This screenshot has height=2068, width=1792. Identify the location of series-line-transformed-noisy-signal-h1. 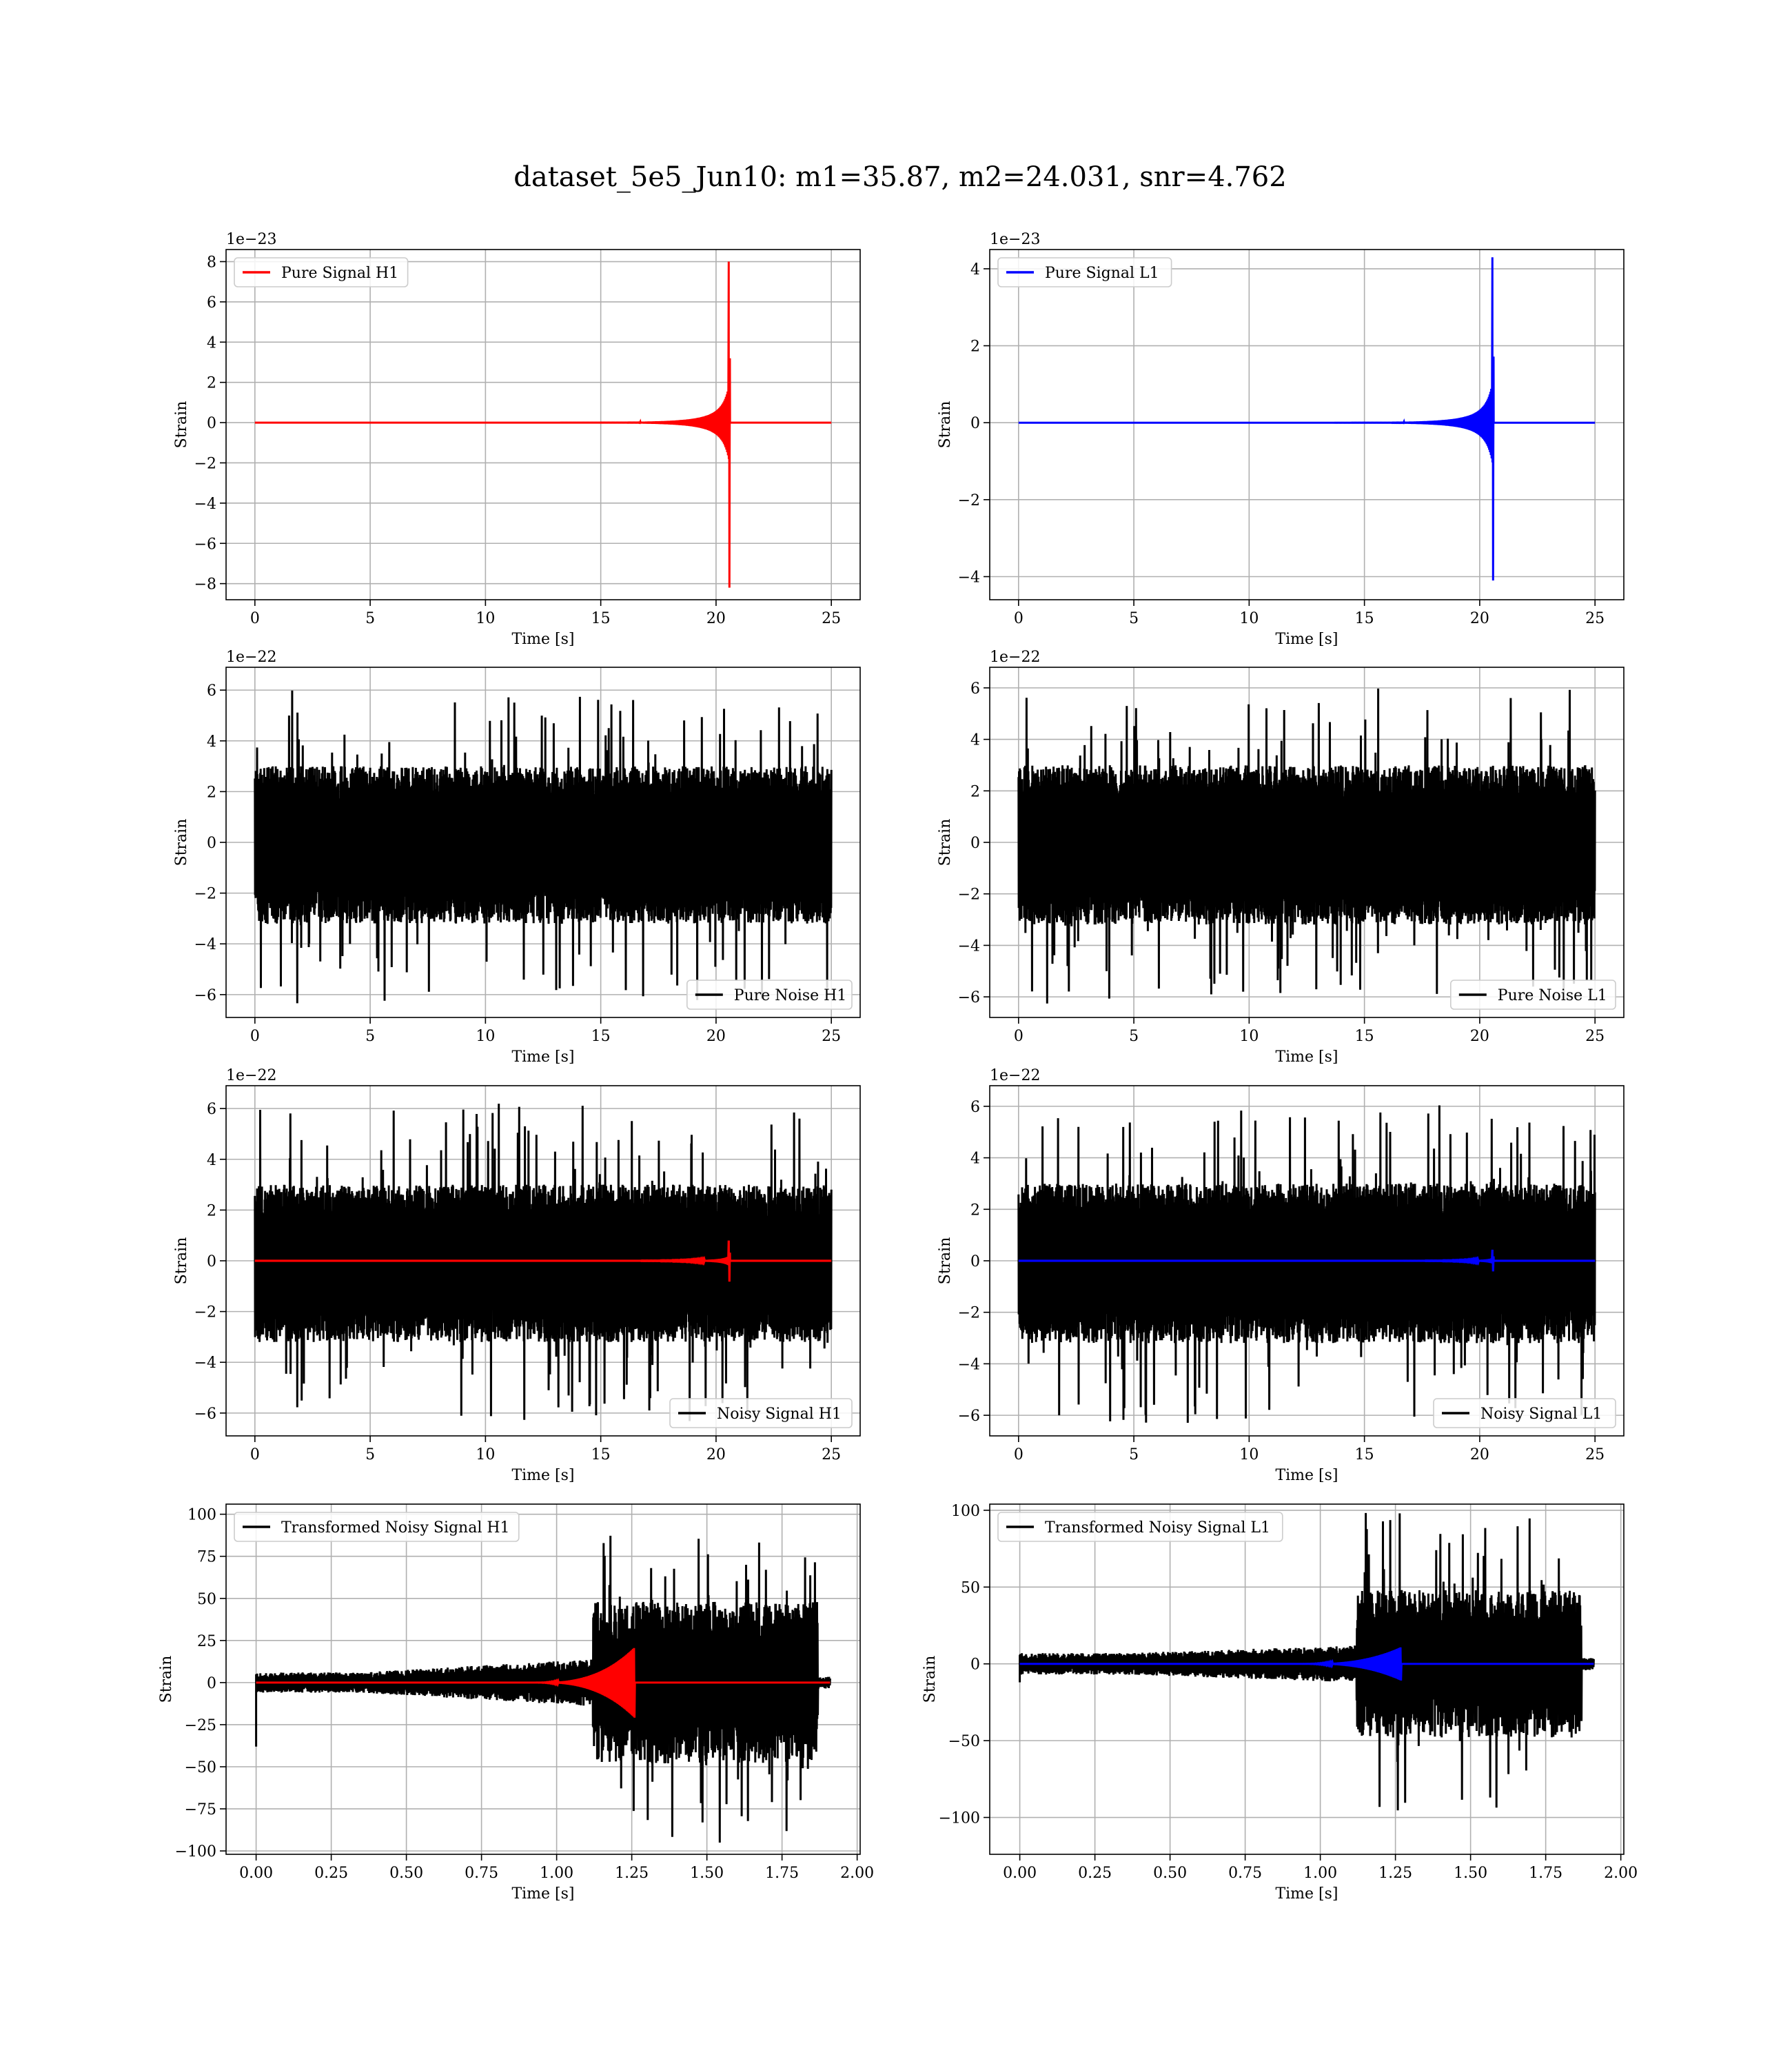
(543, 1689).